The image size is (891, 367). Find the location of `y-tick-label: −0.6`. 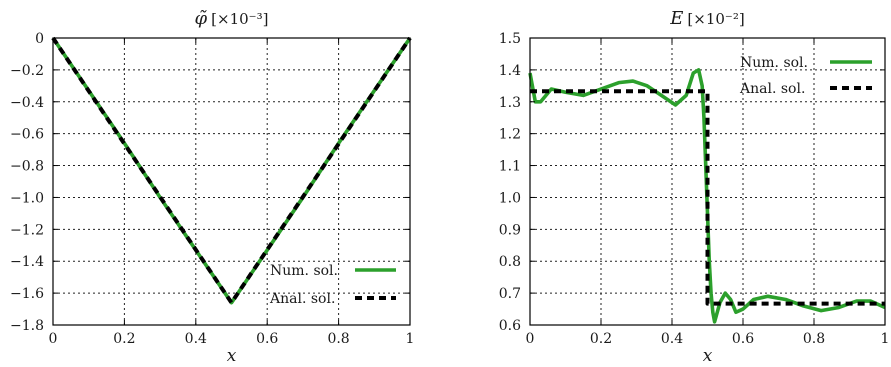

y-tick-label: −0.6 is located at coordinates (27, 135).